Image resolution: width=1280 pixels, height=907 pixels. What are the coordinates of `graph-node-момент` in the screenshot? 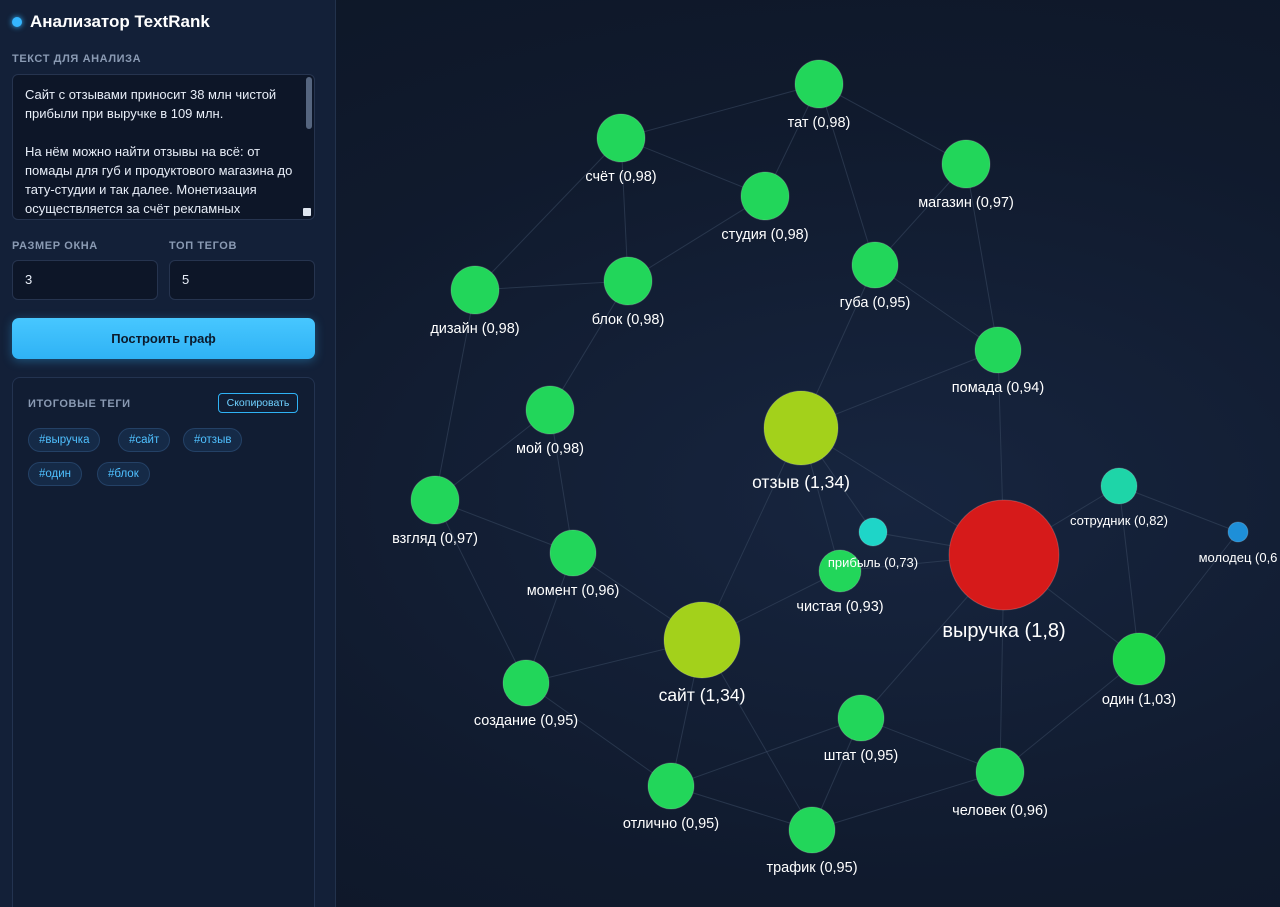 It's located at (573, 553).